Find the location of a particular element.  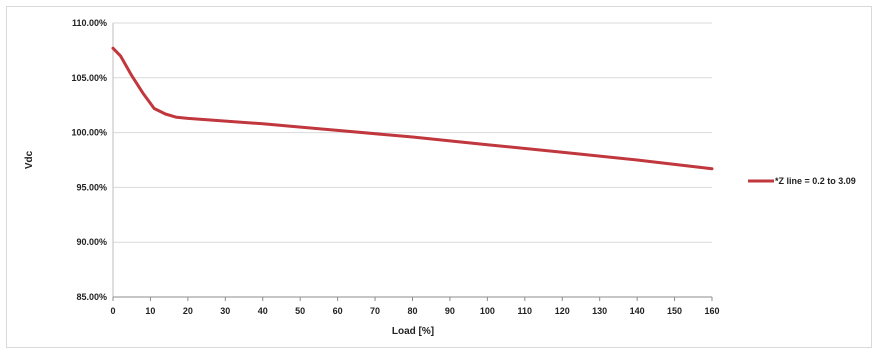

y-tick-label: 100.00% is located at coordinates (89, 133).